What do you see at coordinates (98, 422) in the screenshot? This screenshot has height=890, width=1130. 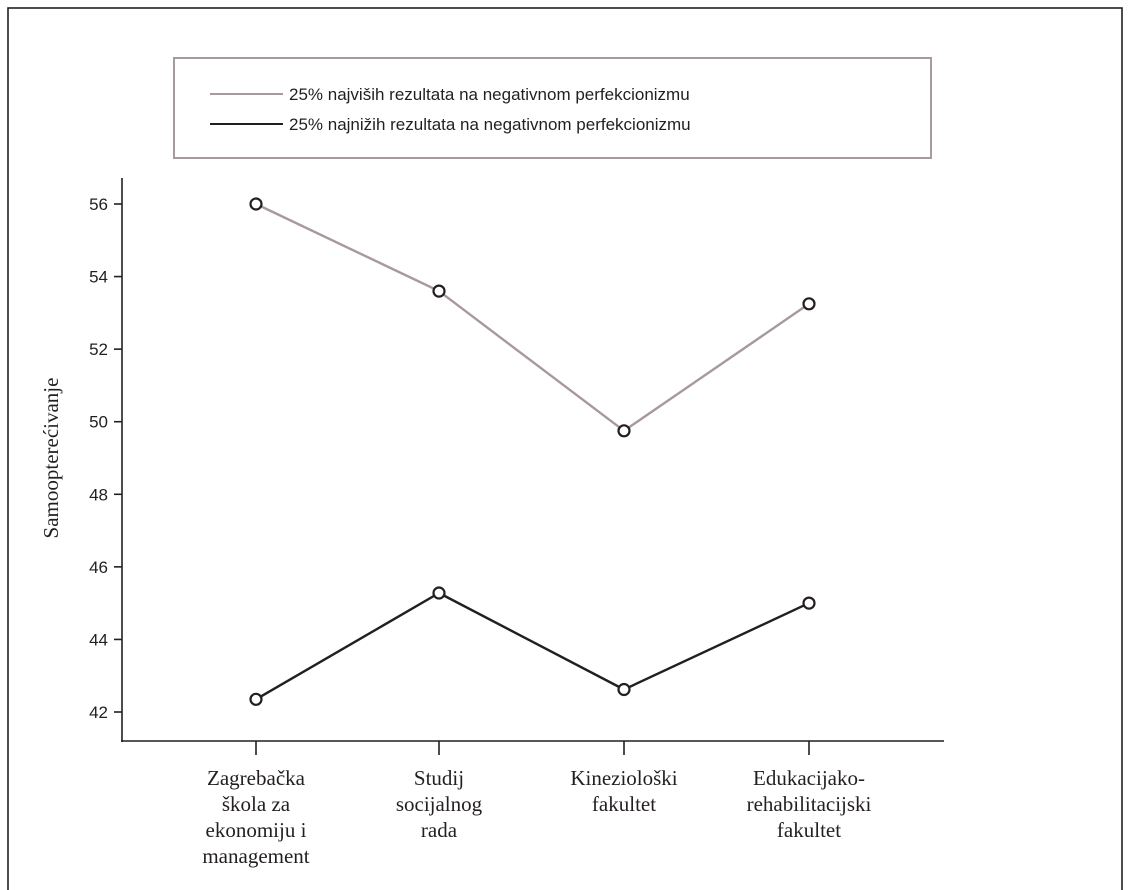 I see `y-tick-label: 50` at bounding box center [98, 422].